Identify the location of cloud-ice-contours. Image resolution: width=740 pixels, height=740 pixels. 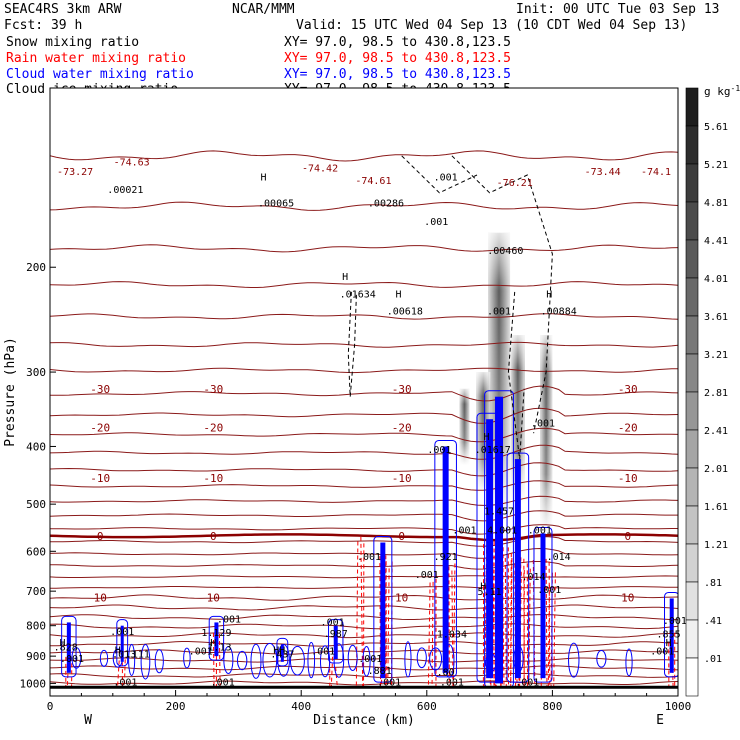
(450, 307).